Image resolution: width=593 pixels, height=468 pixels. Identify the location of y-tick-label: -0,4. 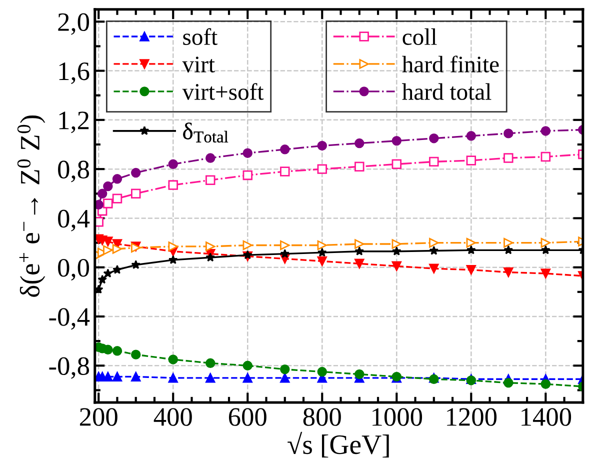
(69, 319).